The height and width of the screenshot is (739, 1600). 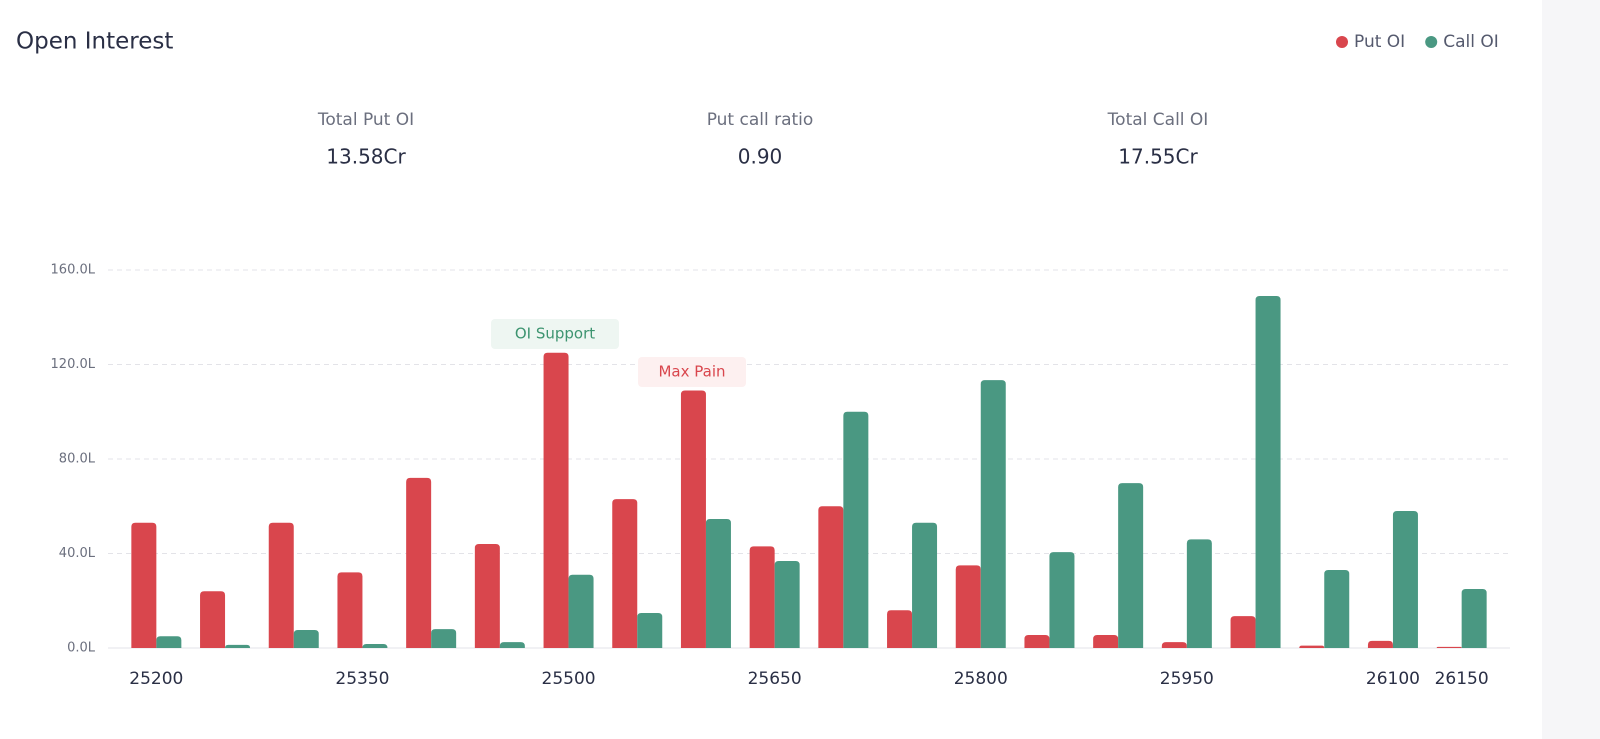 What do you see at coordinates (1158, 157) in the screenshot?
I see `stat-value: 17.55Cr` at bounding box center [1158, 157].